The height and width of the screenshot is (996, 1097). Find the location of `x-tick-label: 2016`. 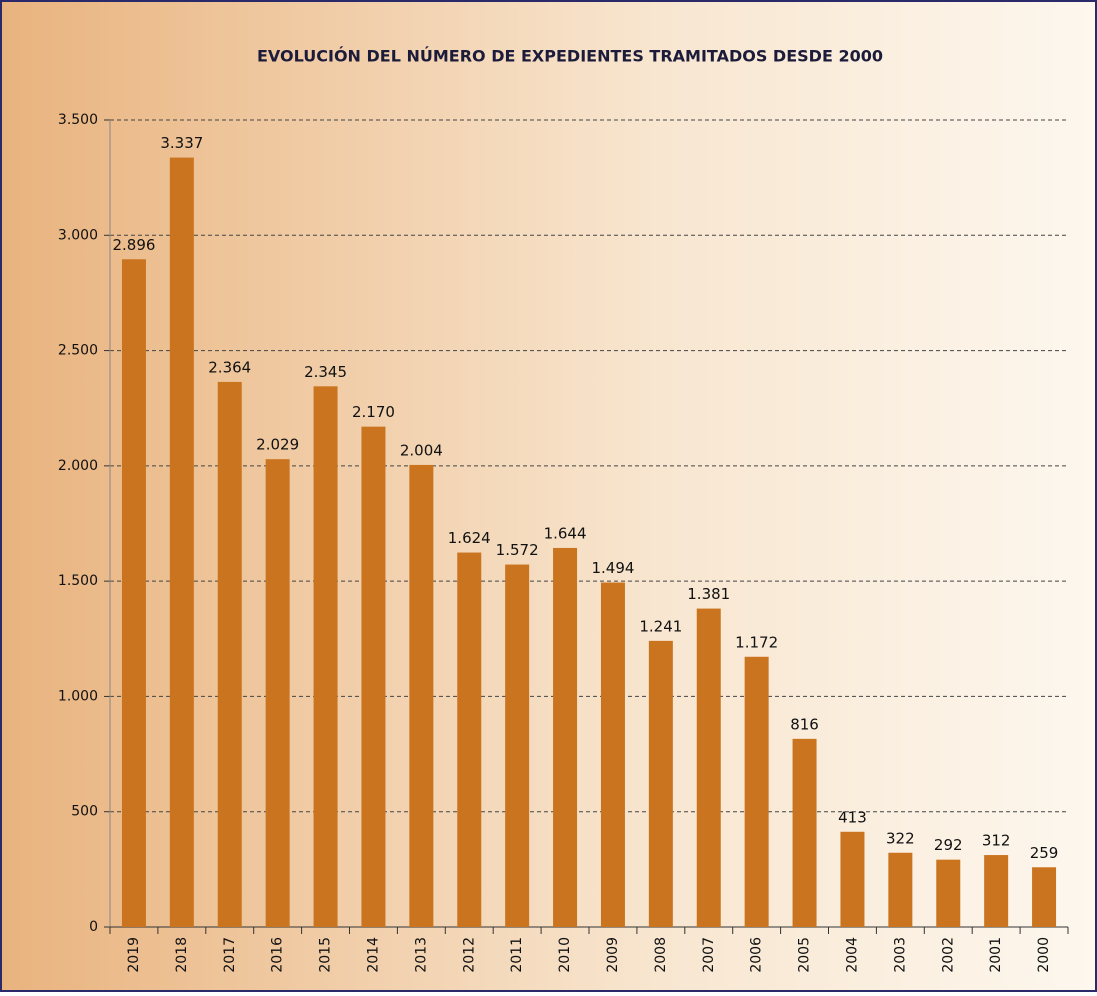

x-tick-label: 2016 is located at coordinates (278, 955).